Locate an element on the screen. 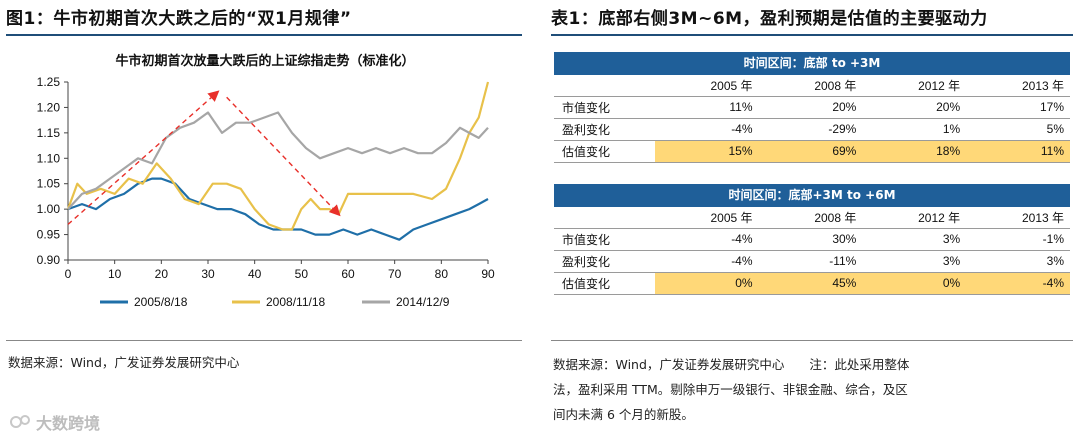  x-tick-label: 30 is located at coordinates (208, 274).